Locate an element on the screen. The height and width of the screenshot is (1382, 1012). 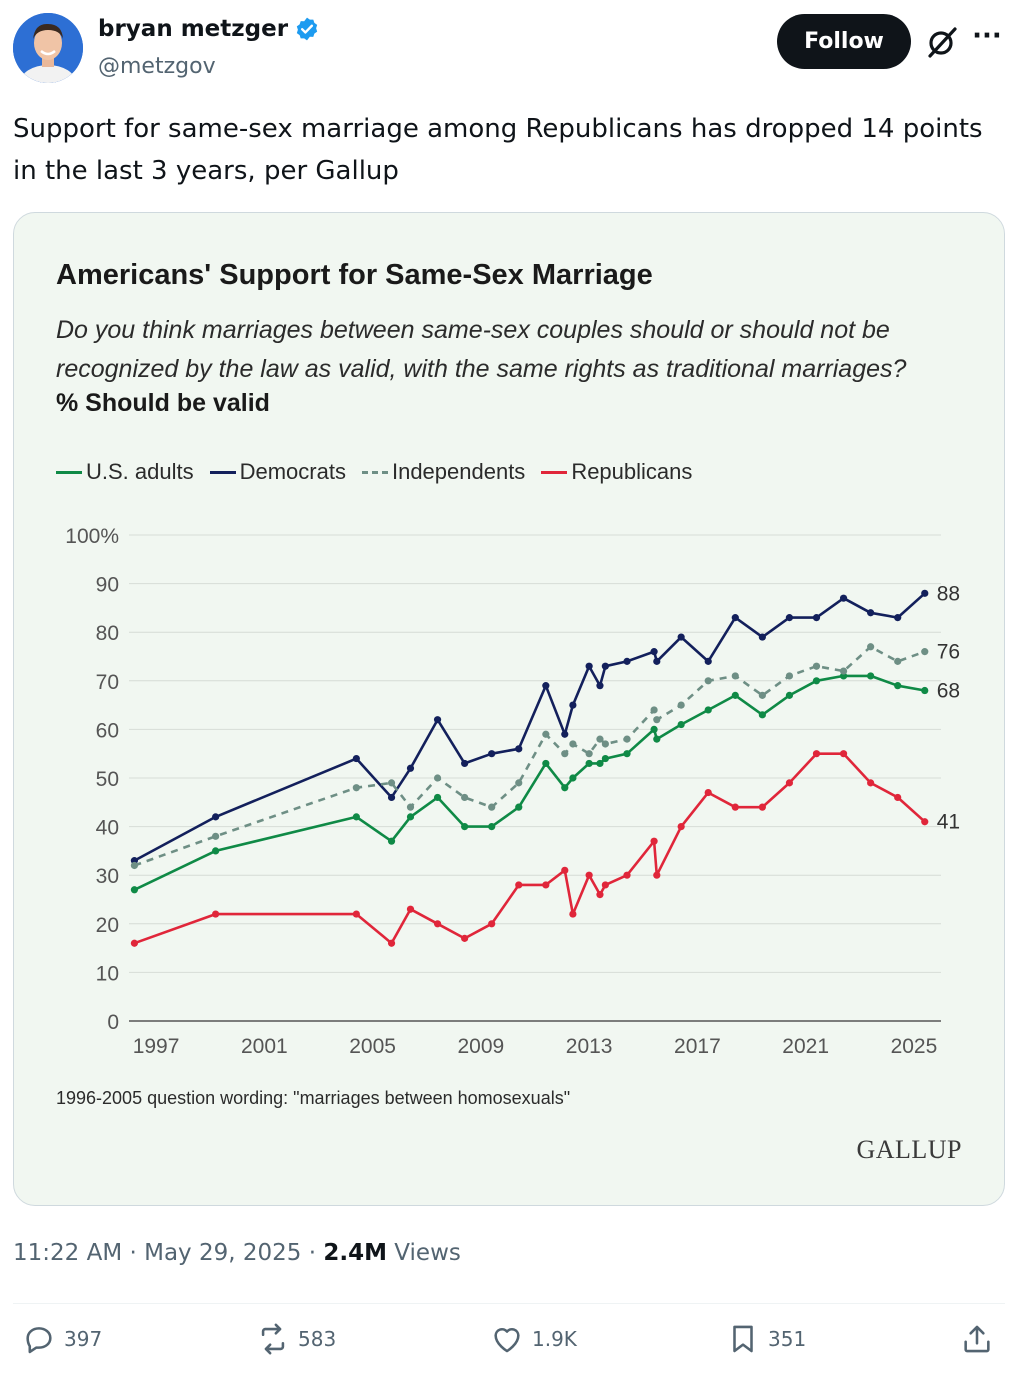
y-tick-label: 60 is located at coordinates (107, 730).